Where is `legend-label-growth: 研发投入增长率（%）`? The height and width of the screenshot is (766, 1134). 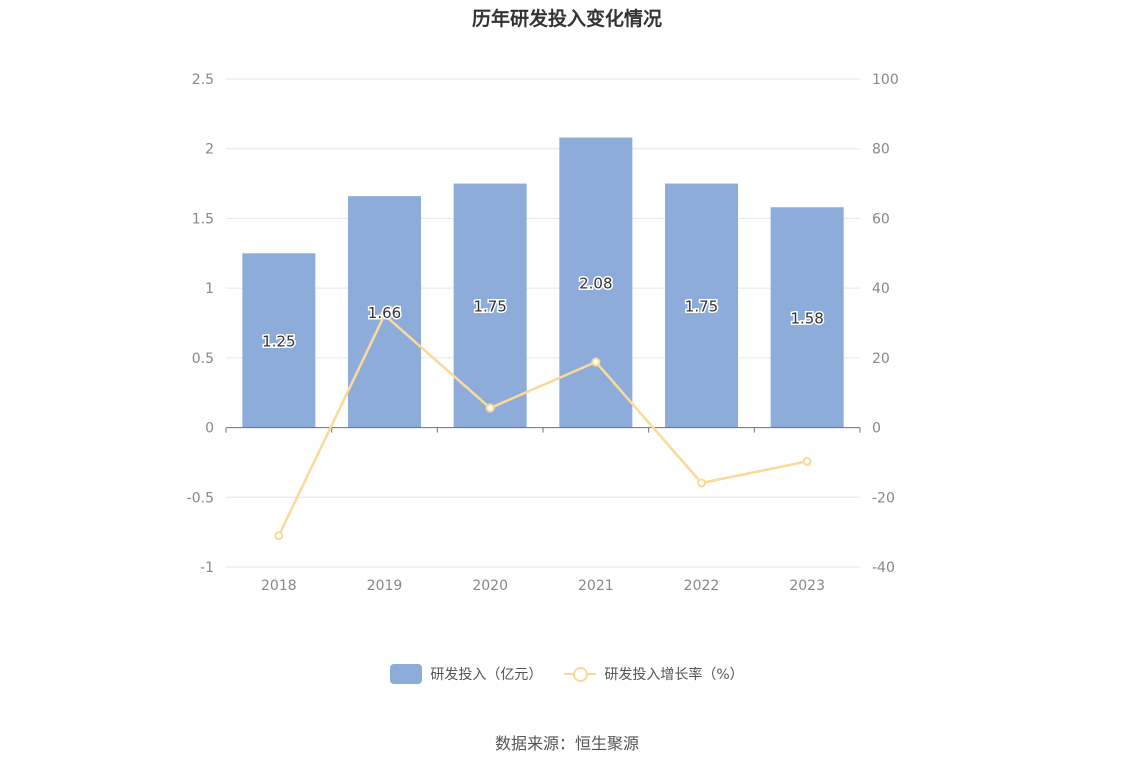
legend-label-growth: 研发投入增长率（%） is located at coordinates (674, 675).